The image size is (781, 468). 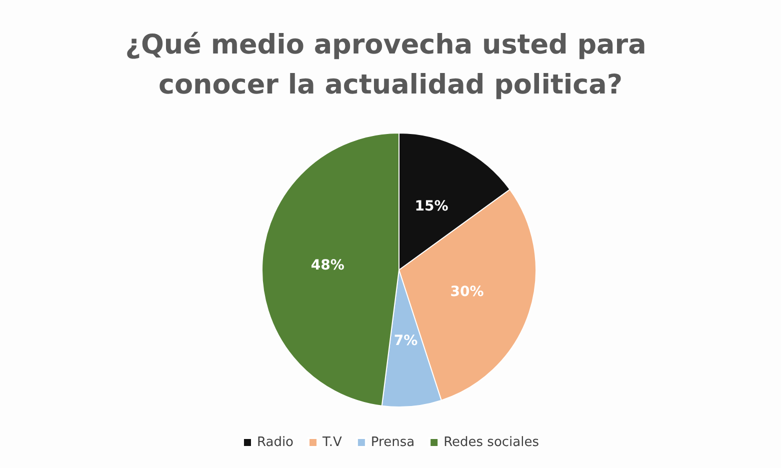 What do you see at coordinates (431, 206) in the screenshot?
I see `data-label: 15%` at bounding box center [431, 206].